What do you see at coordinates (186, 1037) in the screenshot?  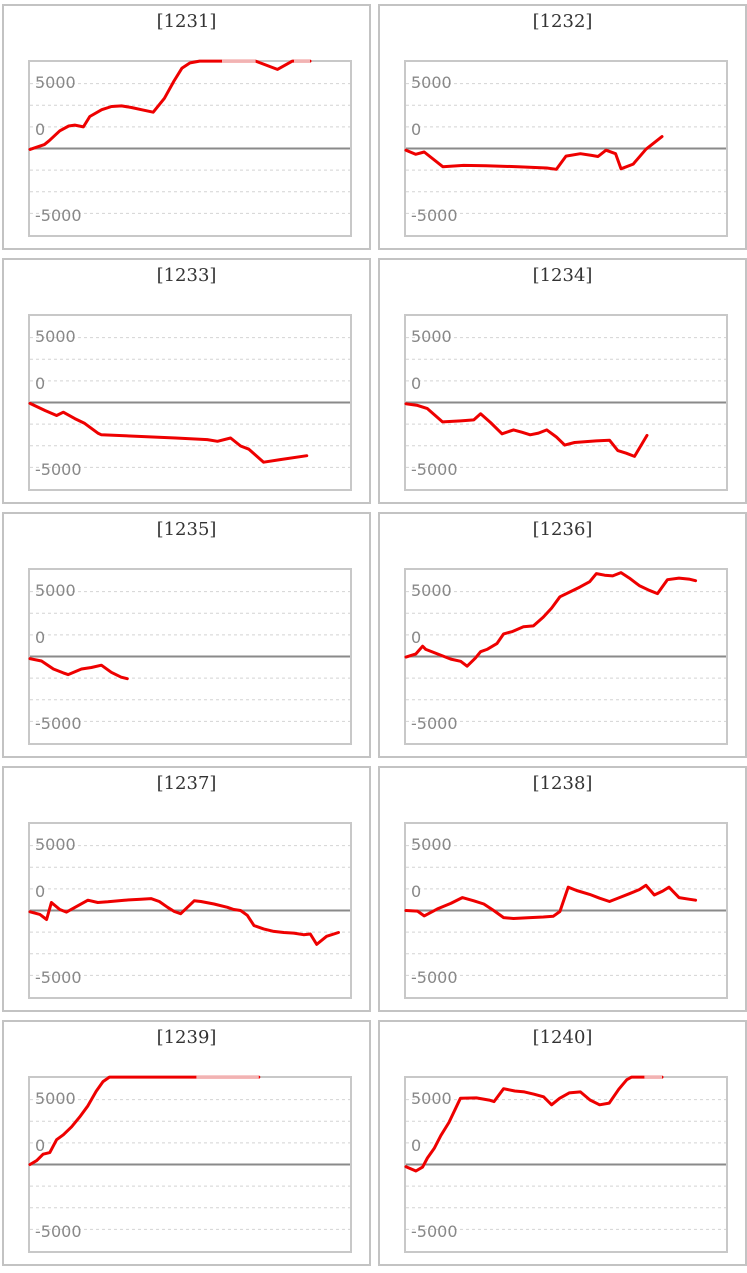 I see `chart-title: [1239]` at bounding box center [186, 1037].